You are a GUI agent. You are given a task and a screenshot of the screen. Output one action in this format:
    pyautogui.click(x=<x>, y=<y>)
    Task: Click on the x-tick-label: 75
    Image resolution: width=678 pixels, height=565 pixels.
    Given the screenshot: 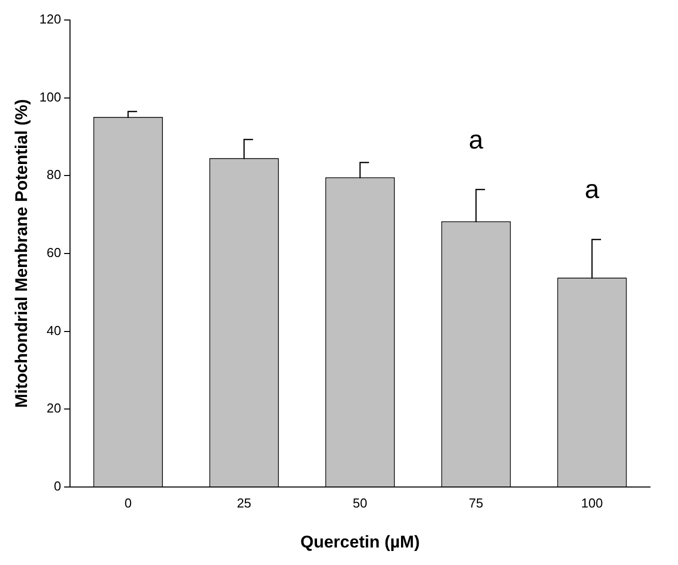 What is the action you would take?
    pyautogui.click(x=476, y=502)
    